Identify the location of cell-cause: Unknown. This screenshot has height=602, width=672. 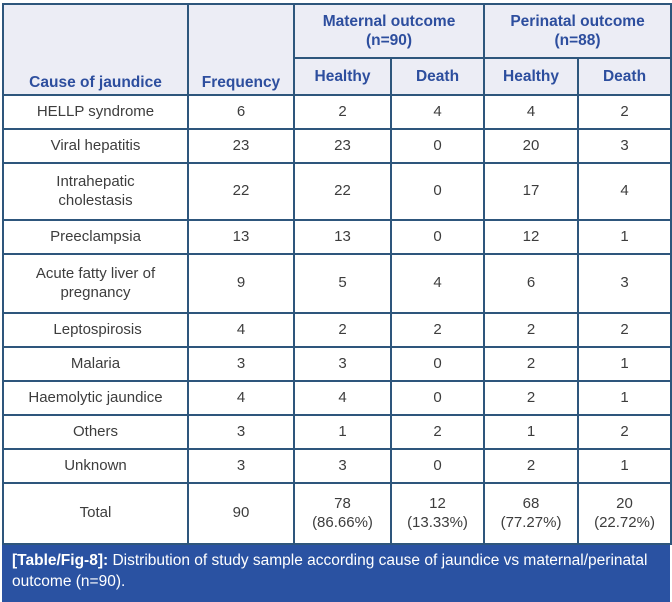
(95, 466).